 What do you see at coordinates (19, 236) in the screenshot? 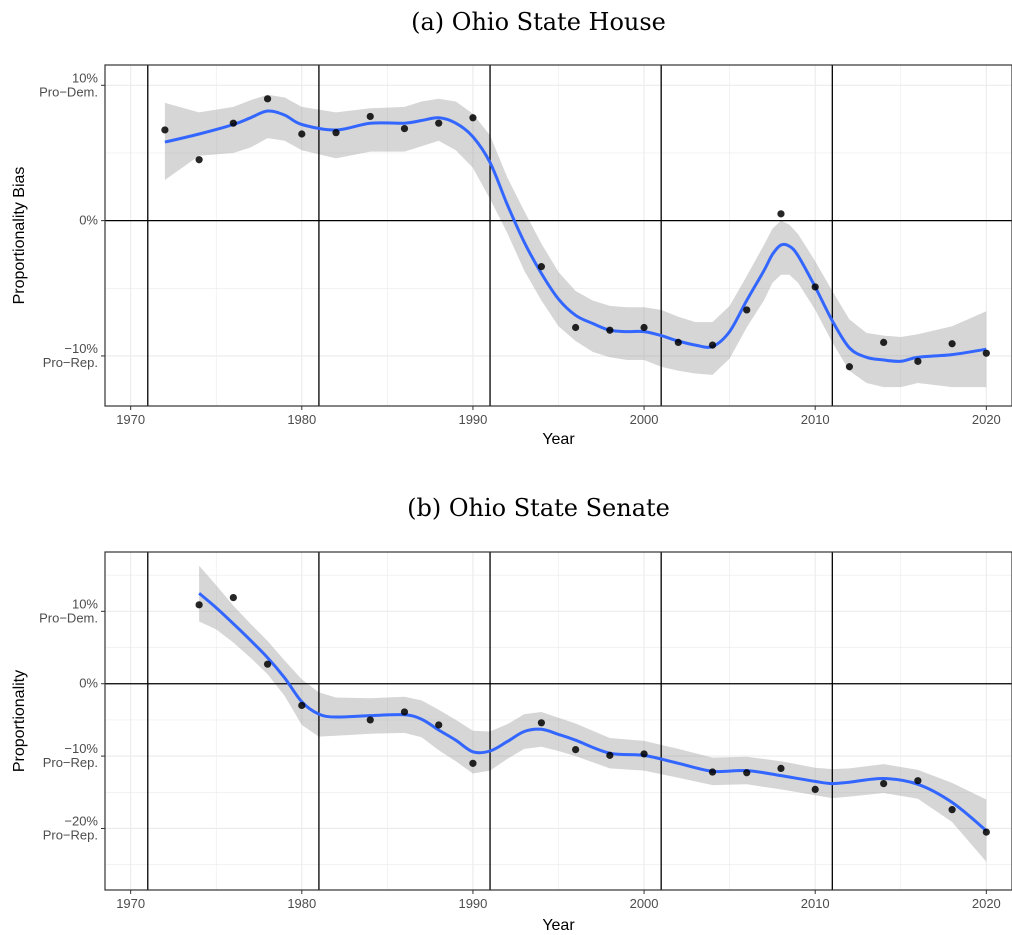
I see `y-axis-title: Proportionality Bias` at bounding box center [19, 236].